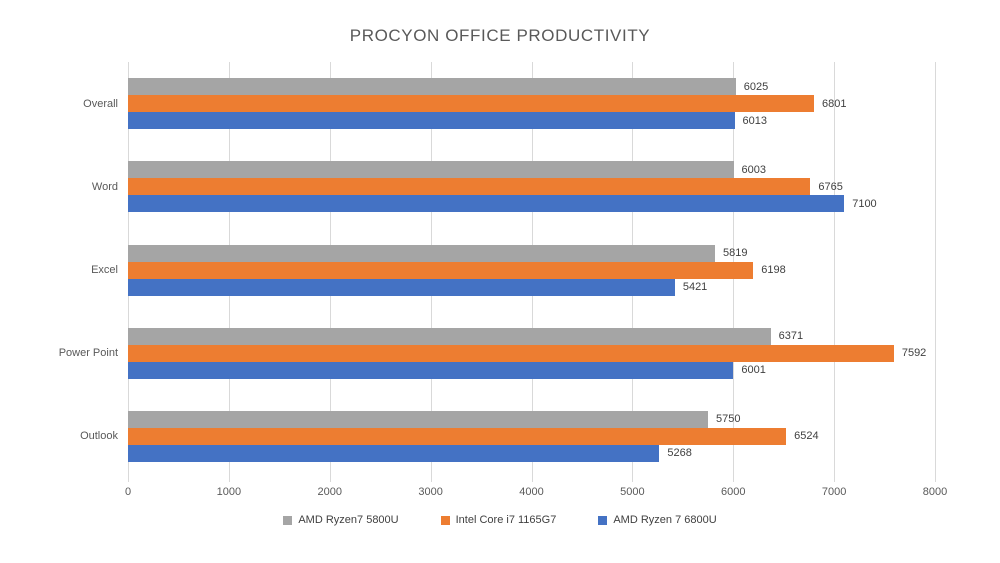 The width and height of the screenshot is (1000, 563). What do you see at coordinates (229, 492) in the screenshot?
I see `x-tick-label: 1000` at bounding box center [229, 492].